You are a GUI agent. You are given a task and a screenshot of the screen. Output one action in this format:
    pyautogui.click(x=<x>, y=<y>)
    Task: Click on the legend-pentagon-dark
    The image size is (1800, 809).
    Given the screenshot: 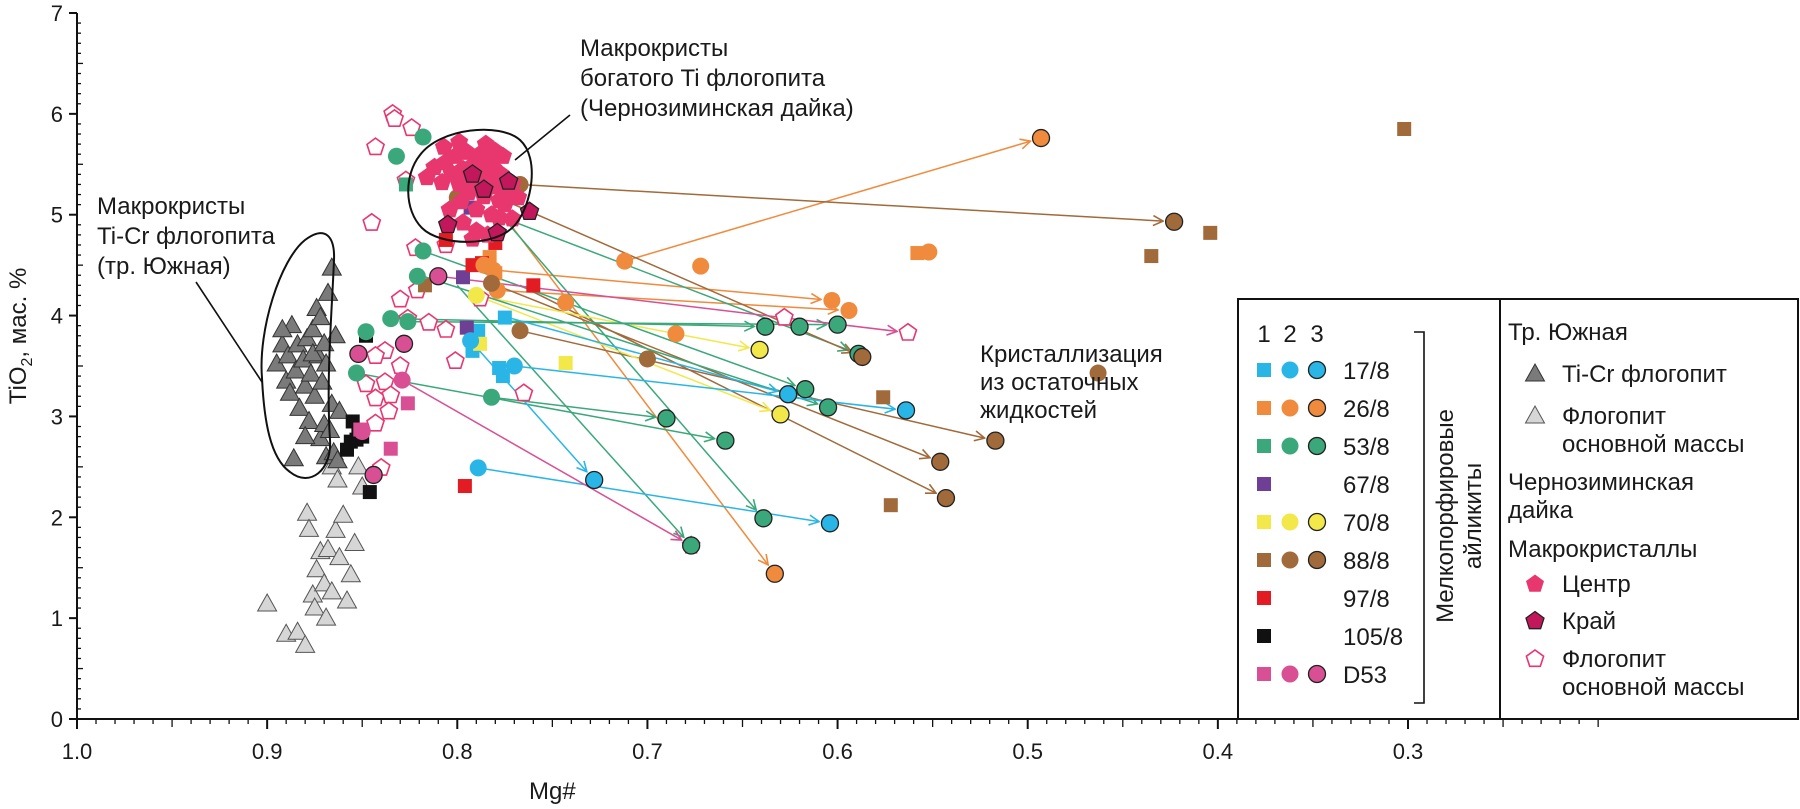 What is the action you would take?
    pyautogui.click(x=1535, y=620)
    